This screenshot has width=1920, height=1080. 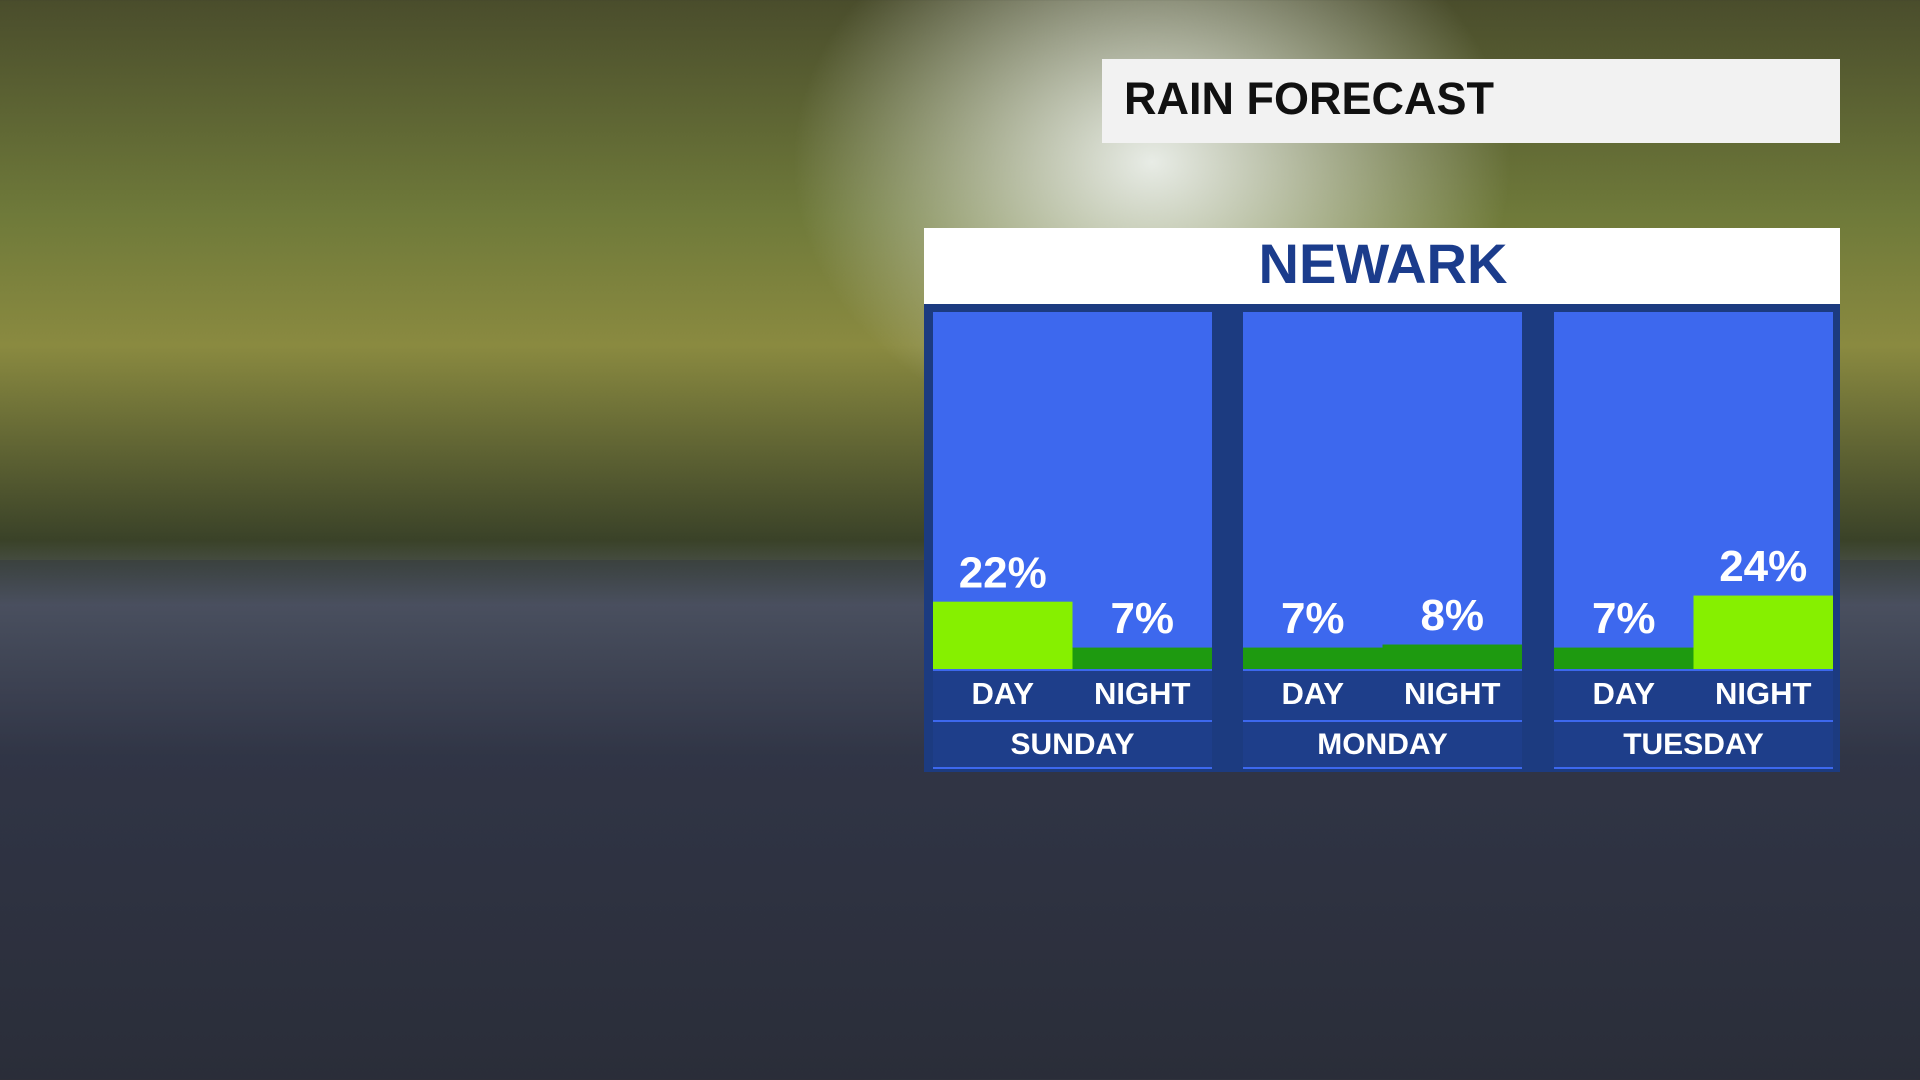 I want to click on chart-title: RAIN FORECAST, so click(x=1309, y=98).